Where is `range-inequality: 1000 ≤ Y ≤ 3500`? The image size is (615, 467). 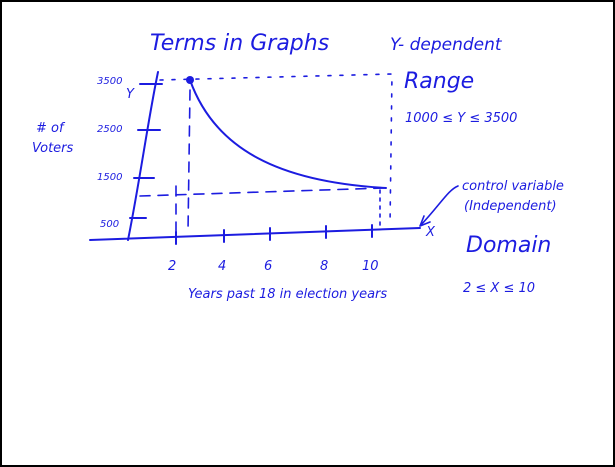
range-inequality: 1000 ≤ Y ≤ 3500 is located at coordinates (461, 118).